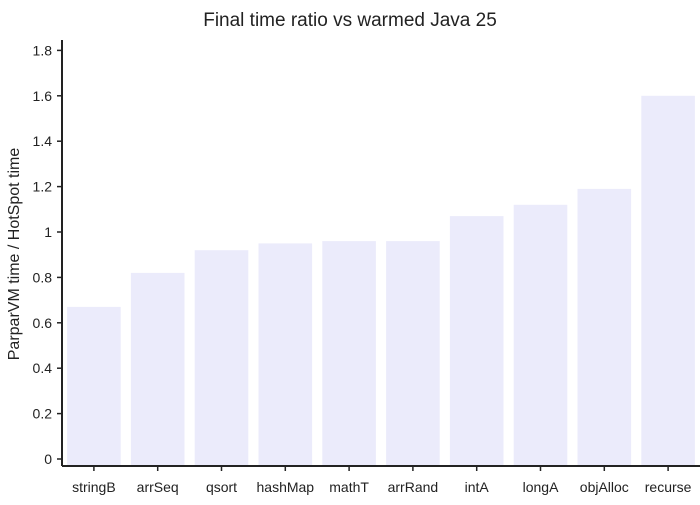  Describe the element at coordinates (43, 277) in the screenshot. I see `y-tick-label-4: 0.8` at that location.